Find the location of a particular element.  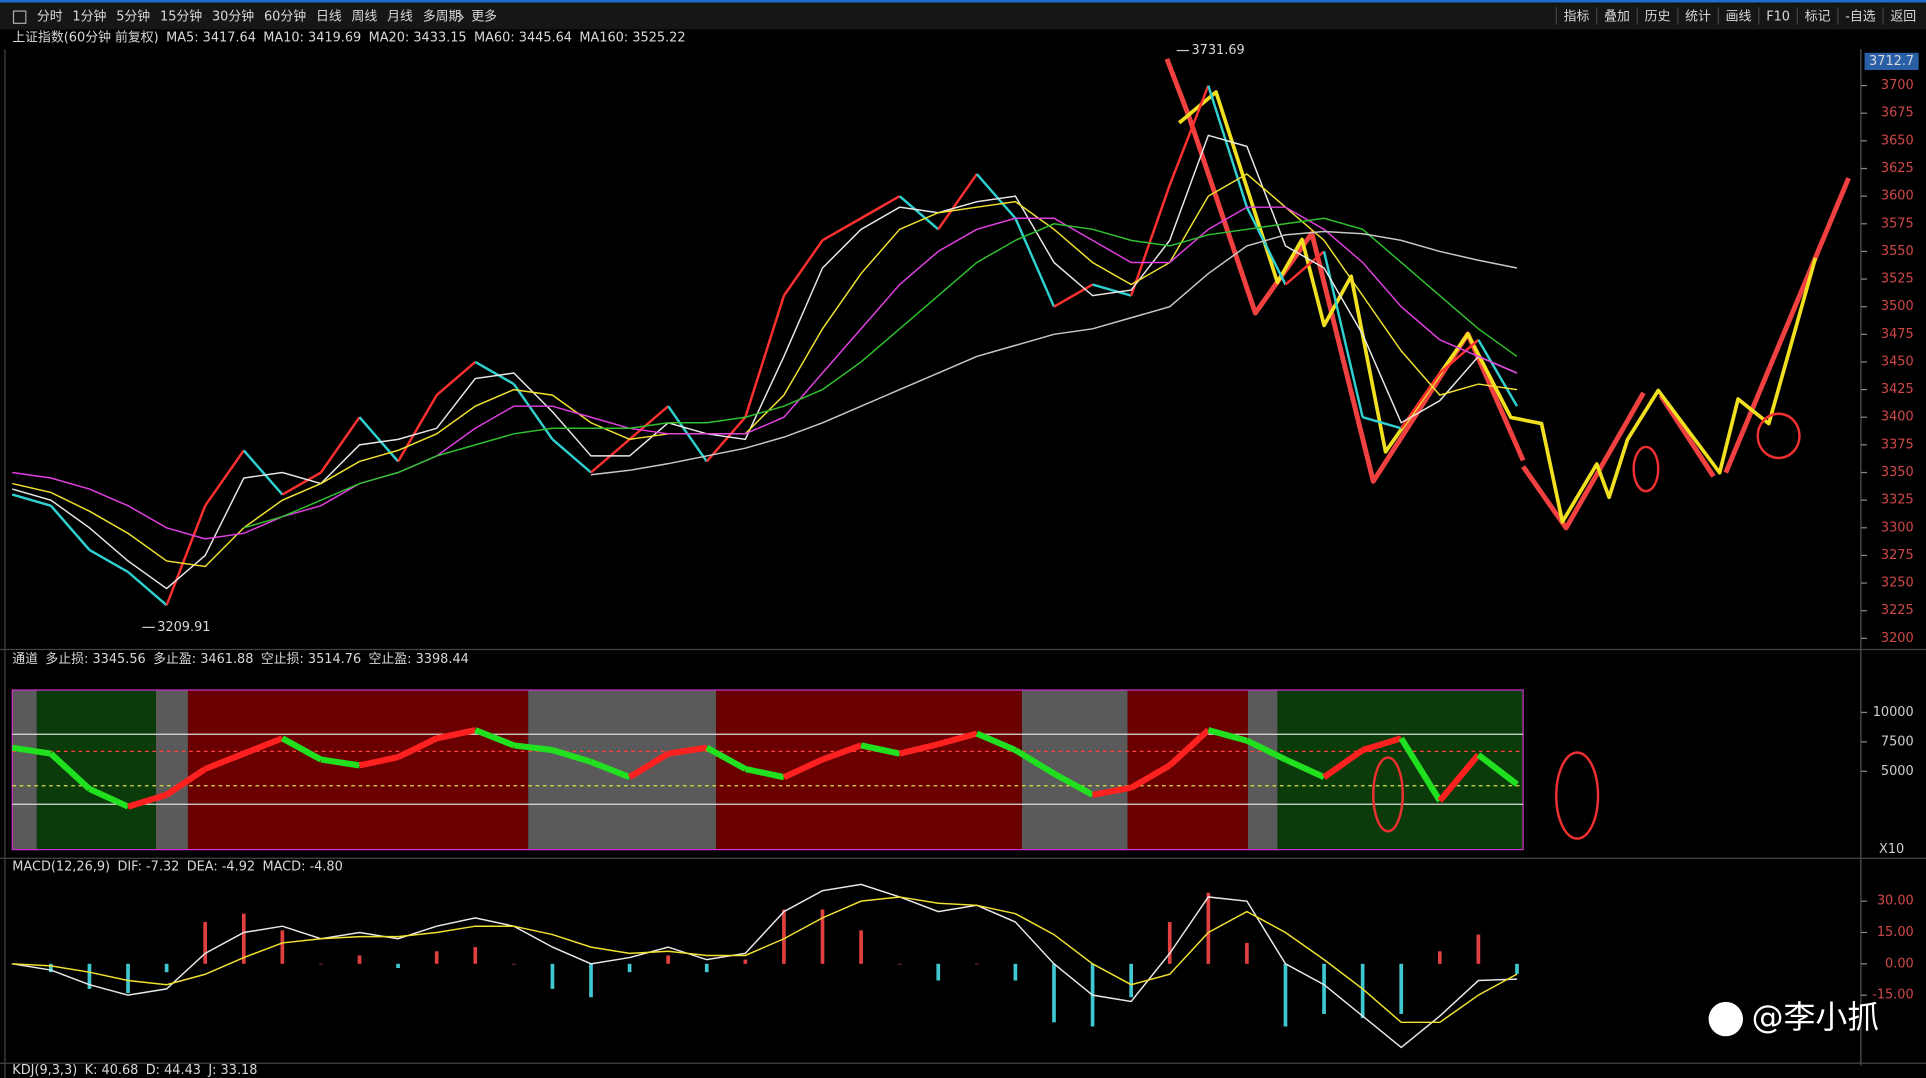

tool-button: F10 is located at coordinates (1778, 17).